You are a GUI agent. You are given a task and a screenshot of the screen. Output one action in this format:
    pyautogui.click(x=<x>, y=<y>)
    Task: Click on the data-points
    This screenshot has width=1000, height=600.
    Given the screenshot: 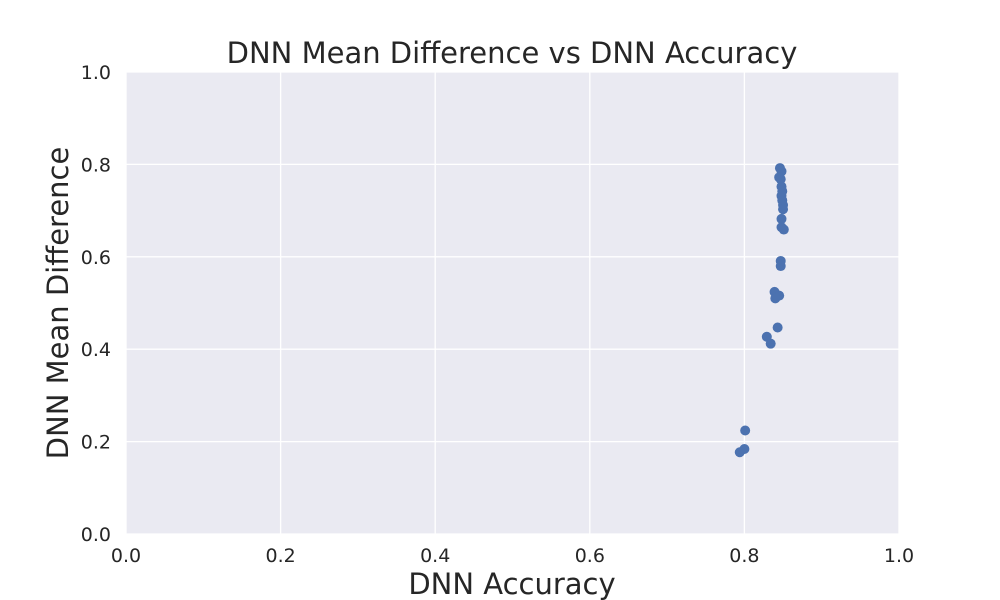 What is the action you would take?
    pyautogui.click(x=761, y=310)
    